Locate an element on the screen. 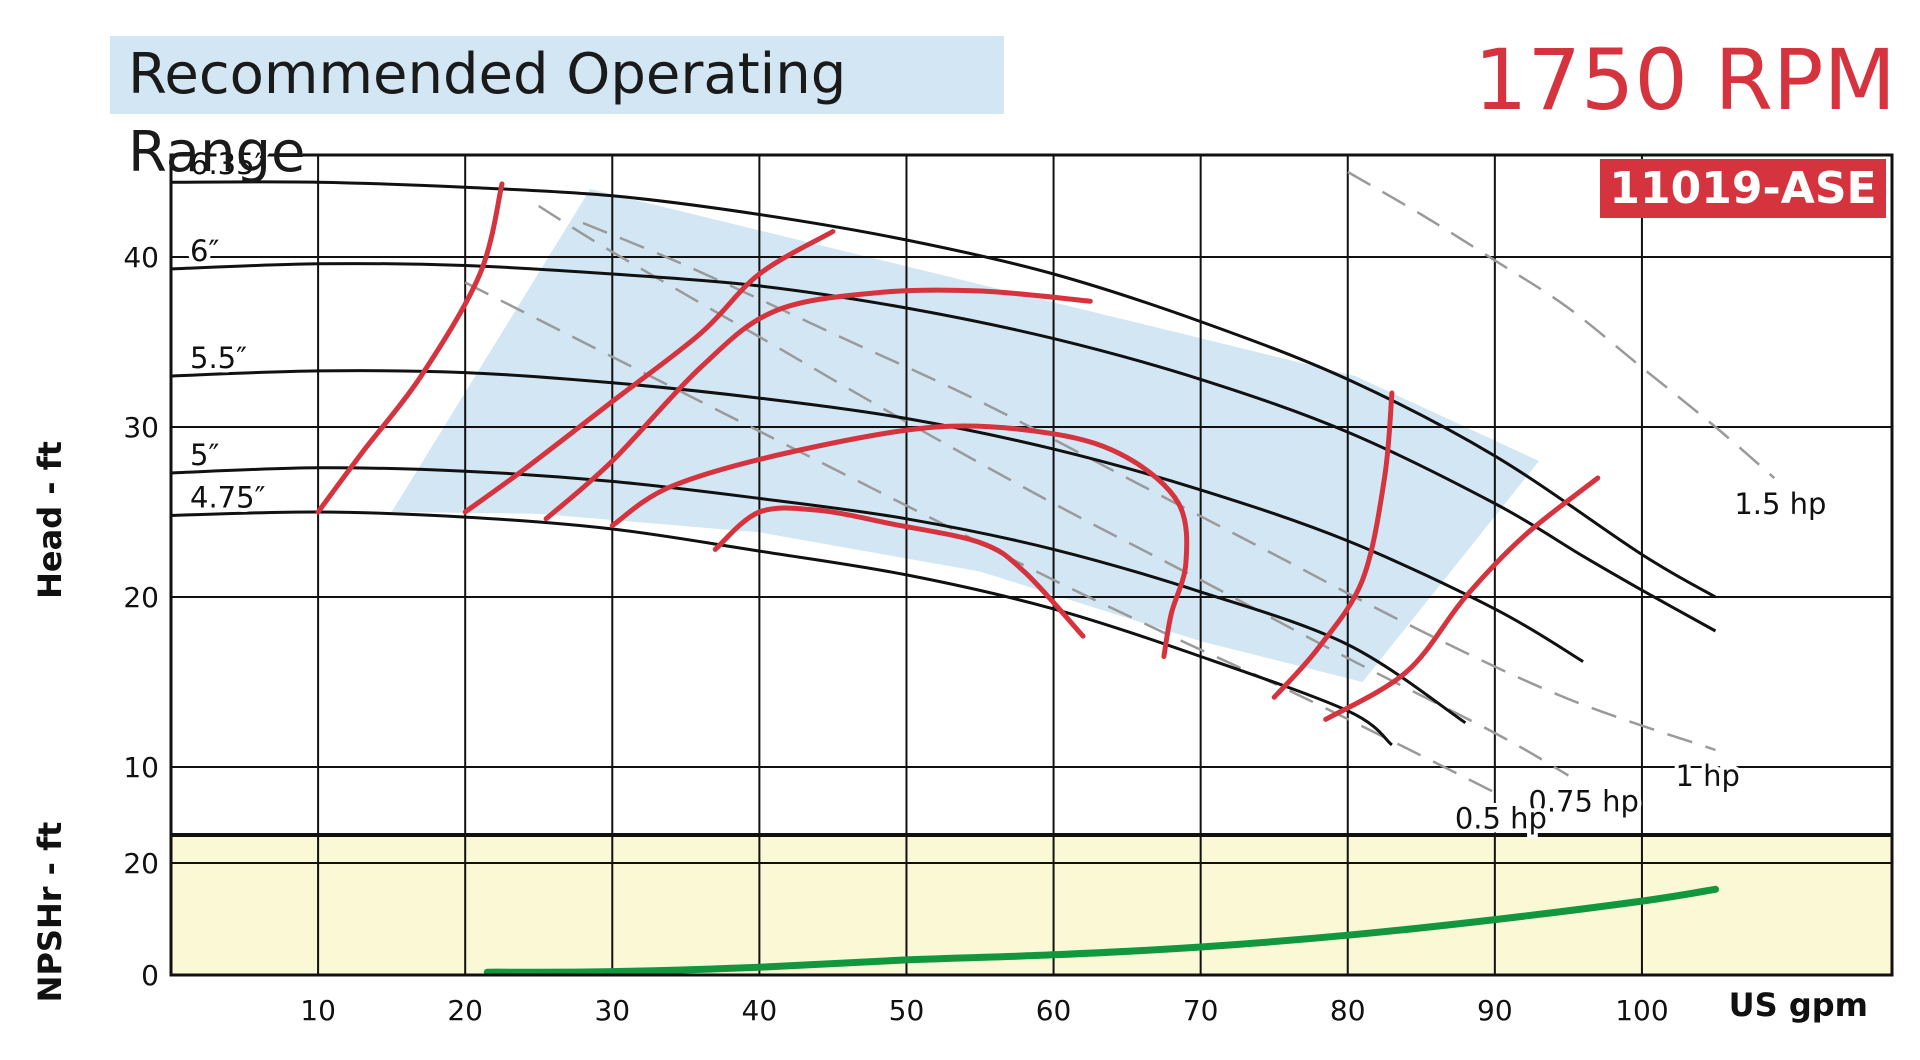 This screenshot has width=1920, height=1060. x-tick-label-20: 20 is located at coordinates (465, 1010).